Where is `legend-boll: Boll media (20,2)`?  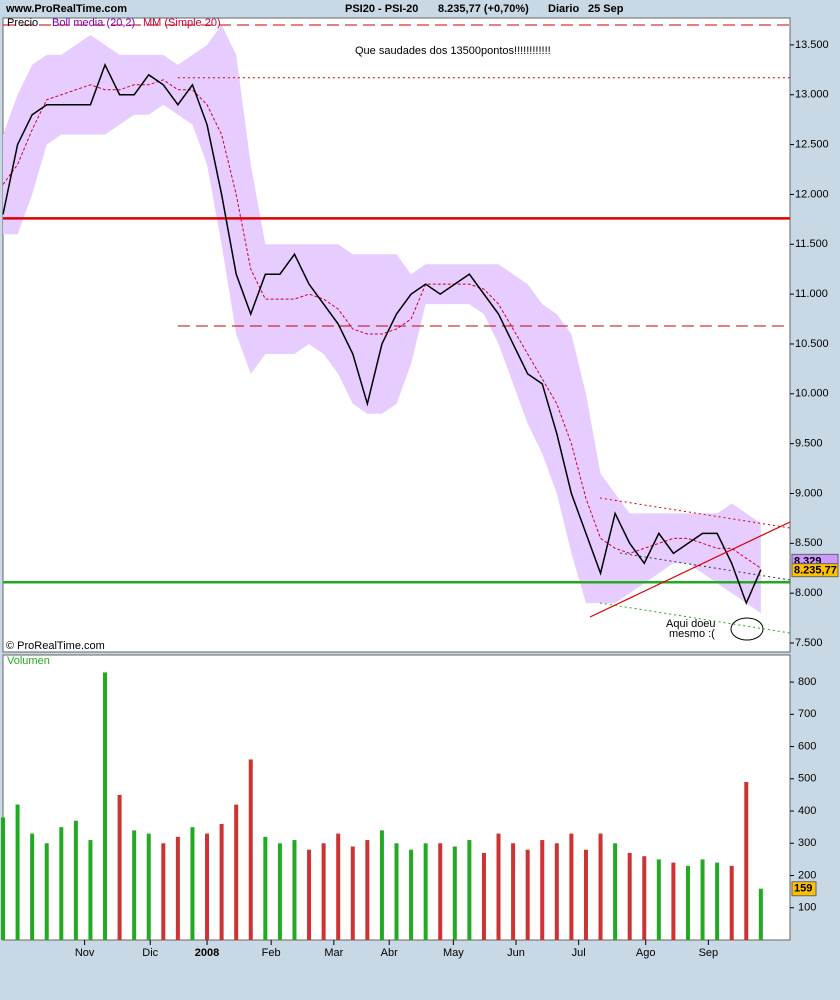
legend-boll: Boll media (20,2) is located at coordinates (93, 23).